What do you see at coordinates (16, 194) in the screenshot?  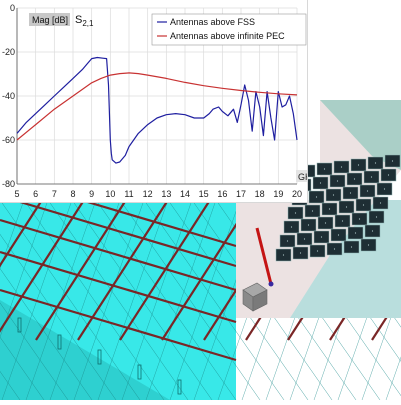 I see `x-tick-label: 5` at bounding box center [16, 194].